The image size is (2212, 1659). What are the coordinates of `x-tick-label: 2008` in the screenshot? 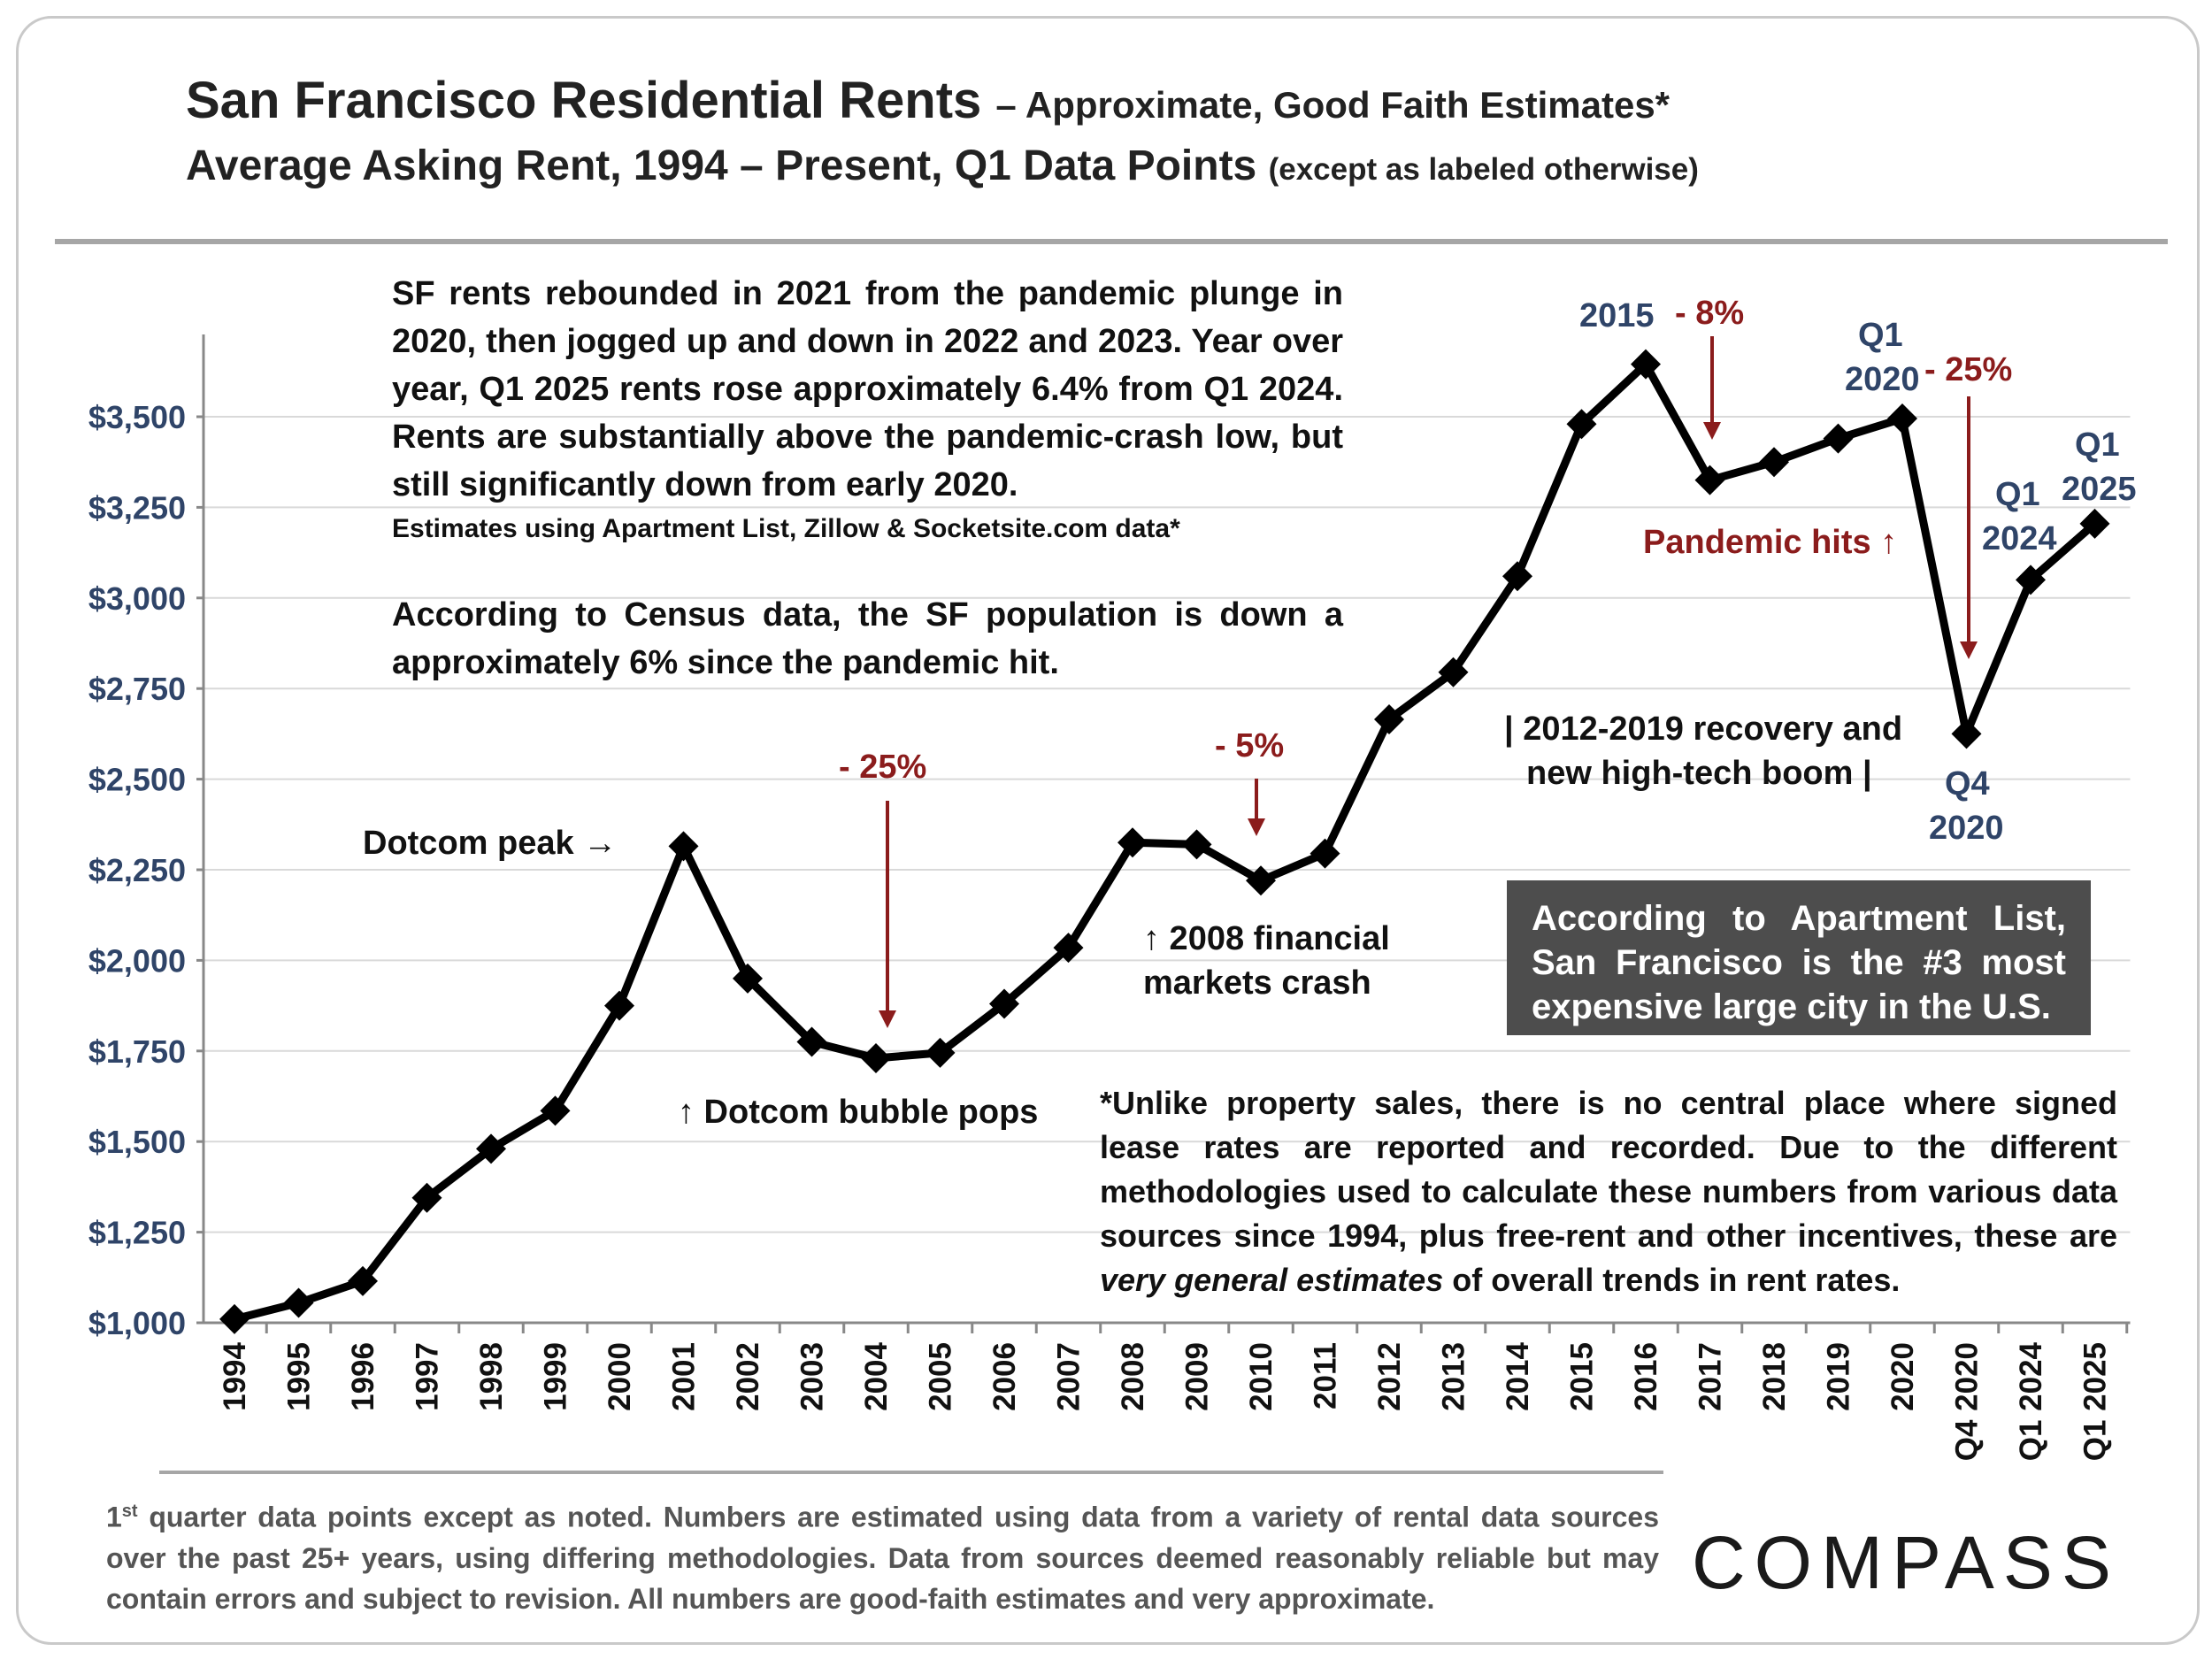 It's located at (1133, 1376).